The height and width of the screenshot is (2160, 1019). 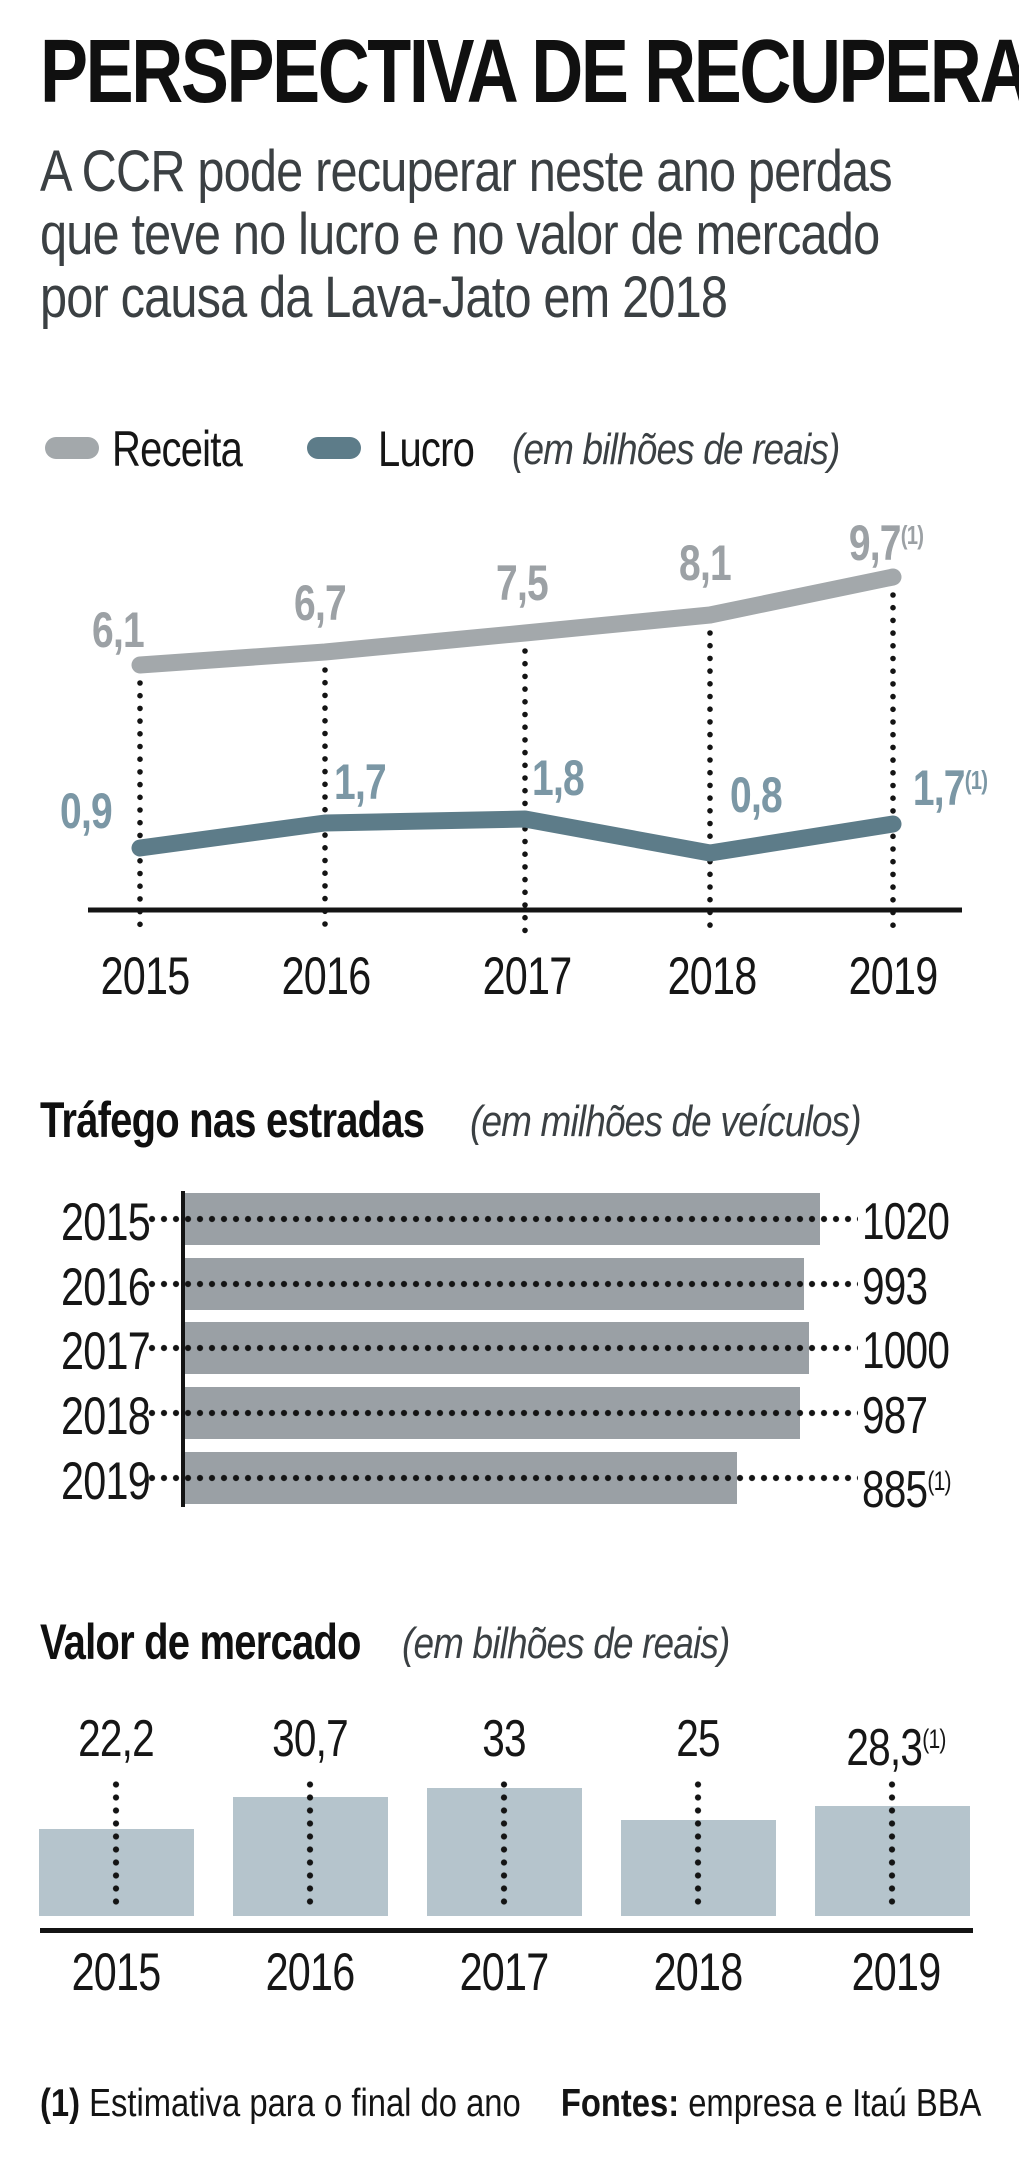 I want to click on traffic-value-2015: 1020, so click(x=906, y=1222).